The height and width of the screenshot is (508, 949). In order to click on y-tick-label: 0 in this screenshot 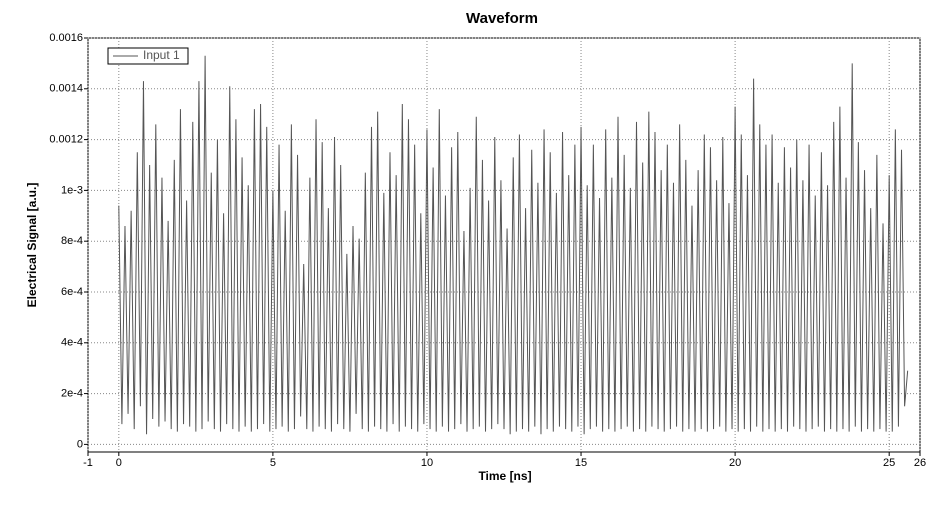, I will do `click(80, 444)`.